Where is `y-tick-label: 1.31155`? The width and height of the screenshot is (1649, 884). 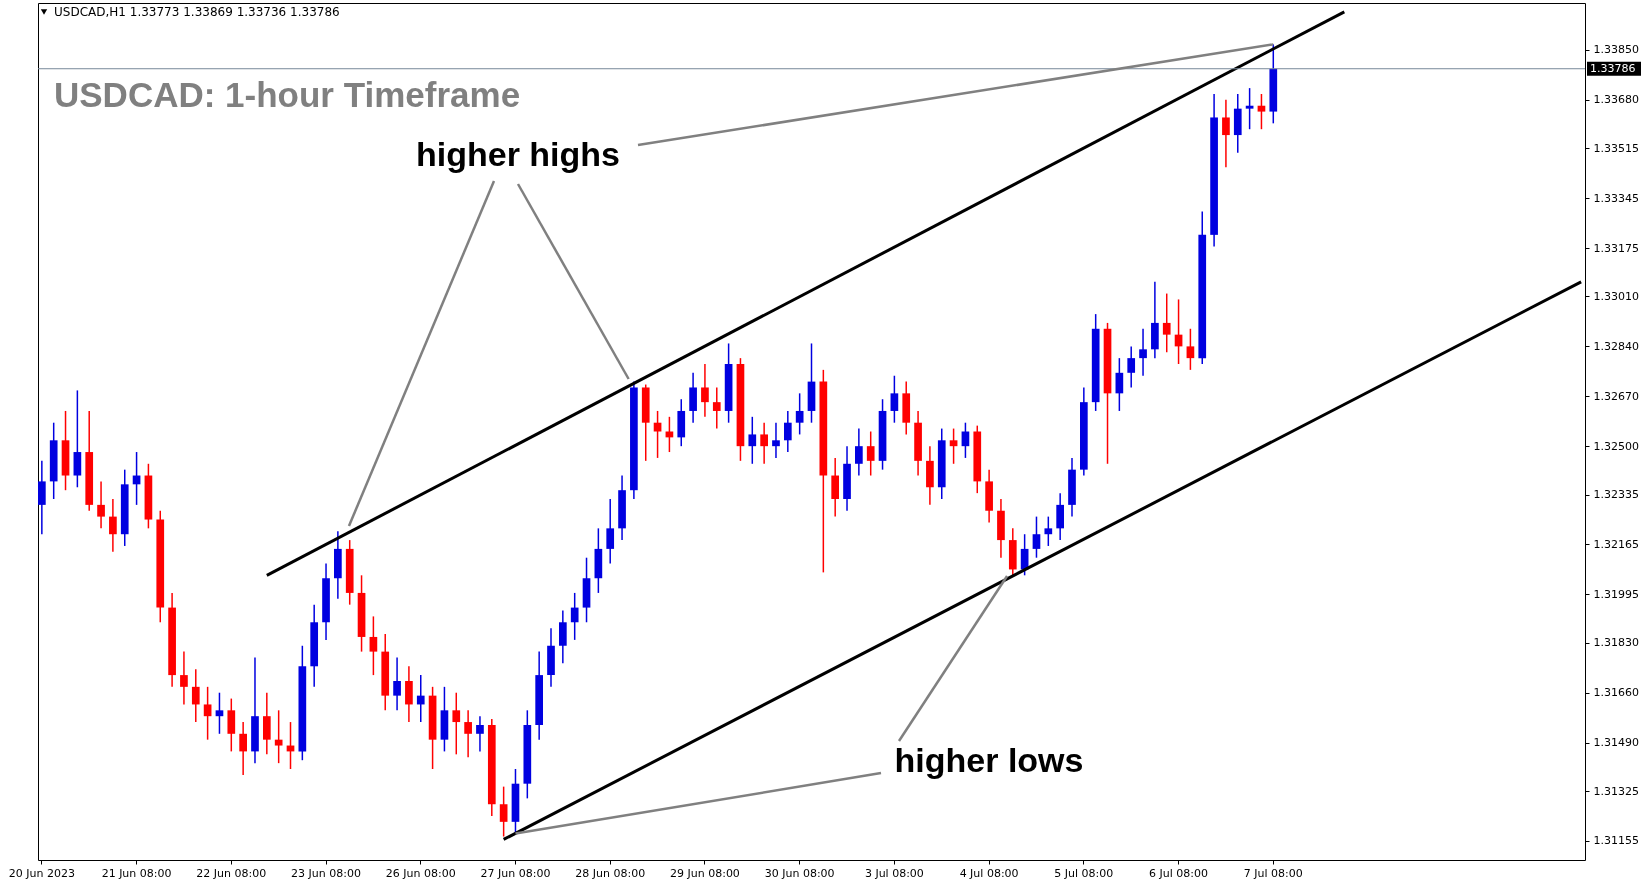 y-tick-label: 1.31155 is located at coordinates (1616, 841).